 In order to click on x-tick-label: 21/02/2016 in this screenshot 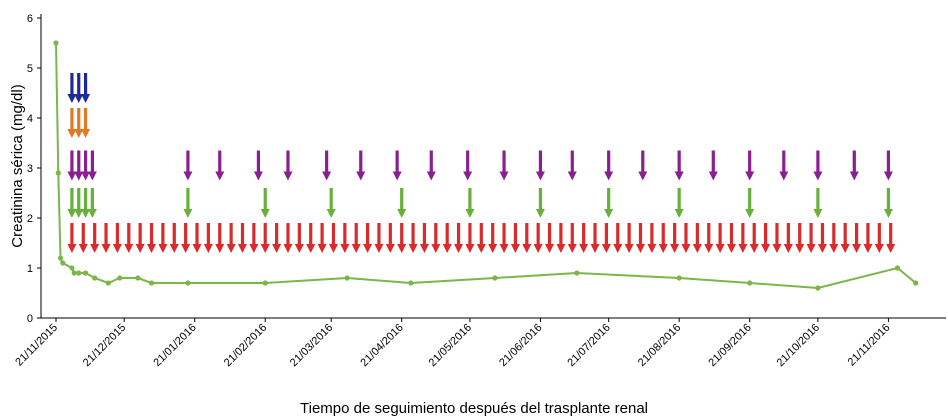, I will do `click(245, 345)`.